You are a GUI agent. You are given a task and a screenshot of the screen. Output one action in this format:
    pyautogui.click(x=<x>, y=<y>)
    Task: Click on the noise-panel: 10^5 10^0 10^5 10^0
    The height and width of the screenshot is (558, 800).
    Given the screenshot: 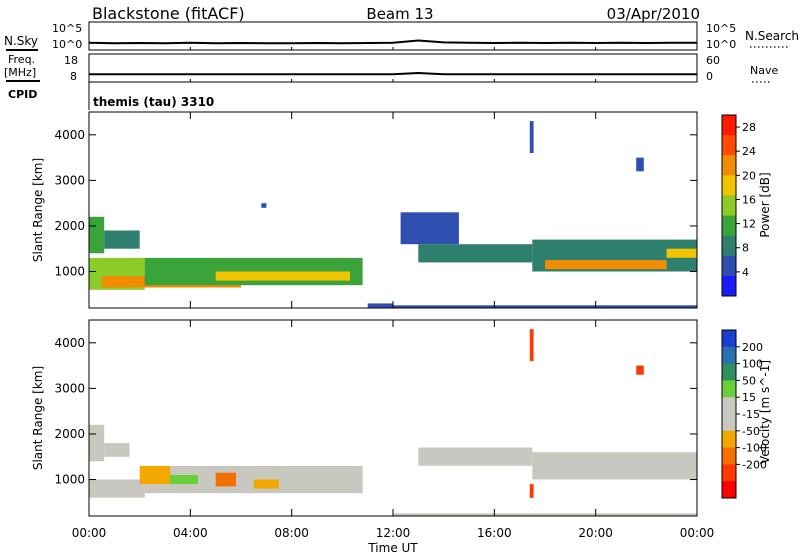 What is the action you would take?
    pyautogui.click(x=394, y=36)
    